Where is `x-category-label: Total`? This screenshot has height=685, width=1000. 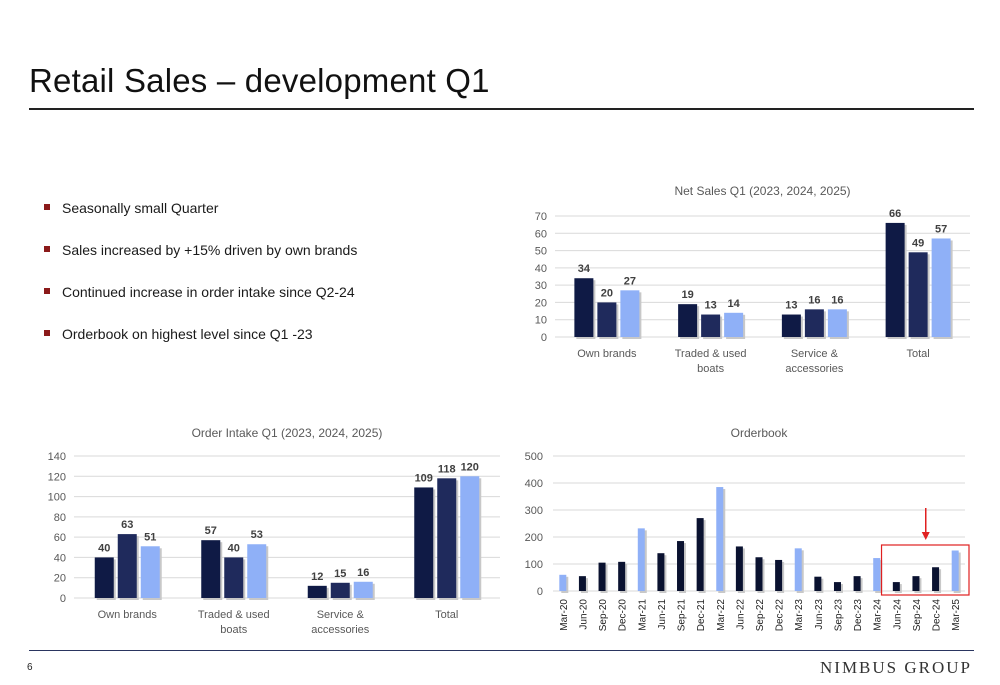
x-category-label: Total is located at coordinates (446, 615).